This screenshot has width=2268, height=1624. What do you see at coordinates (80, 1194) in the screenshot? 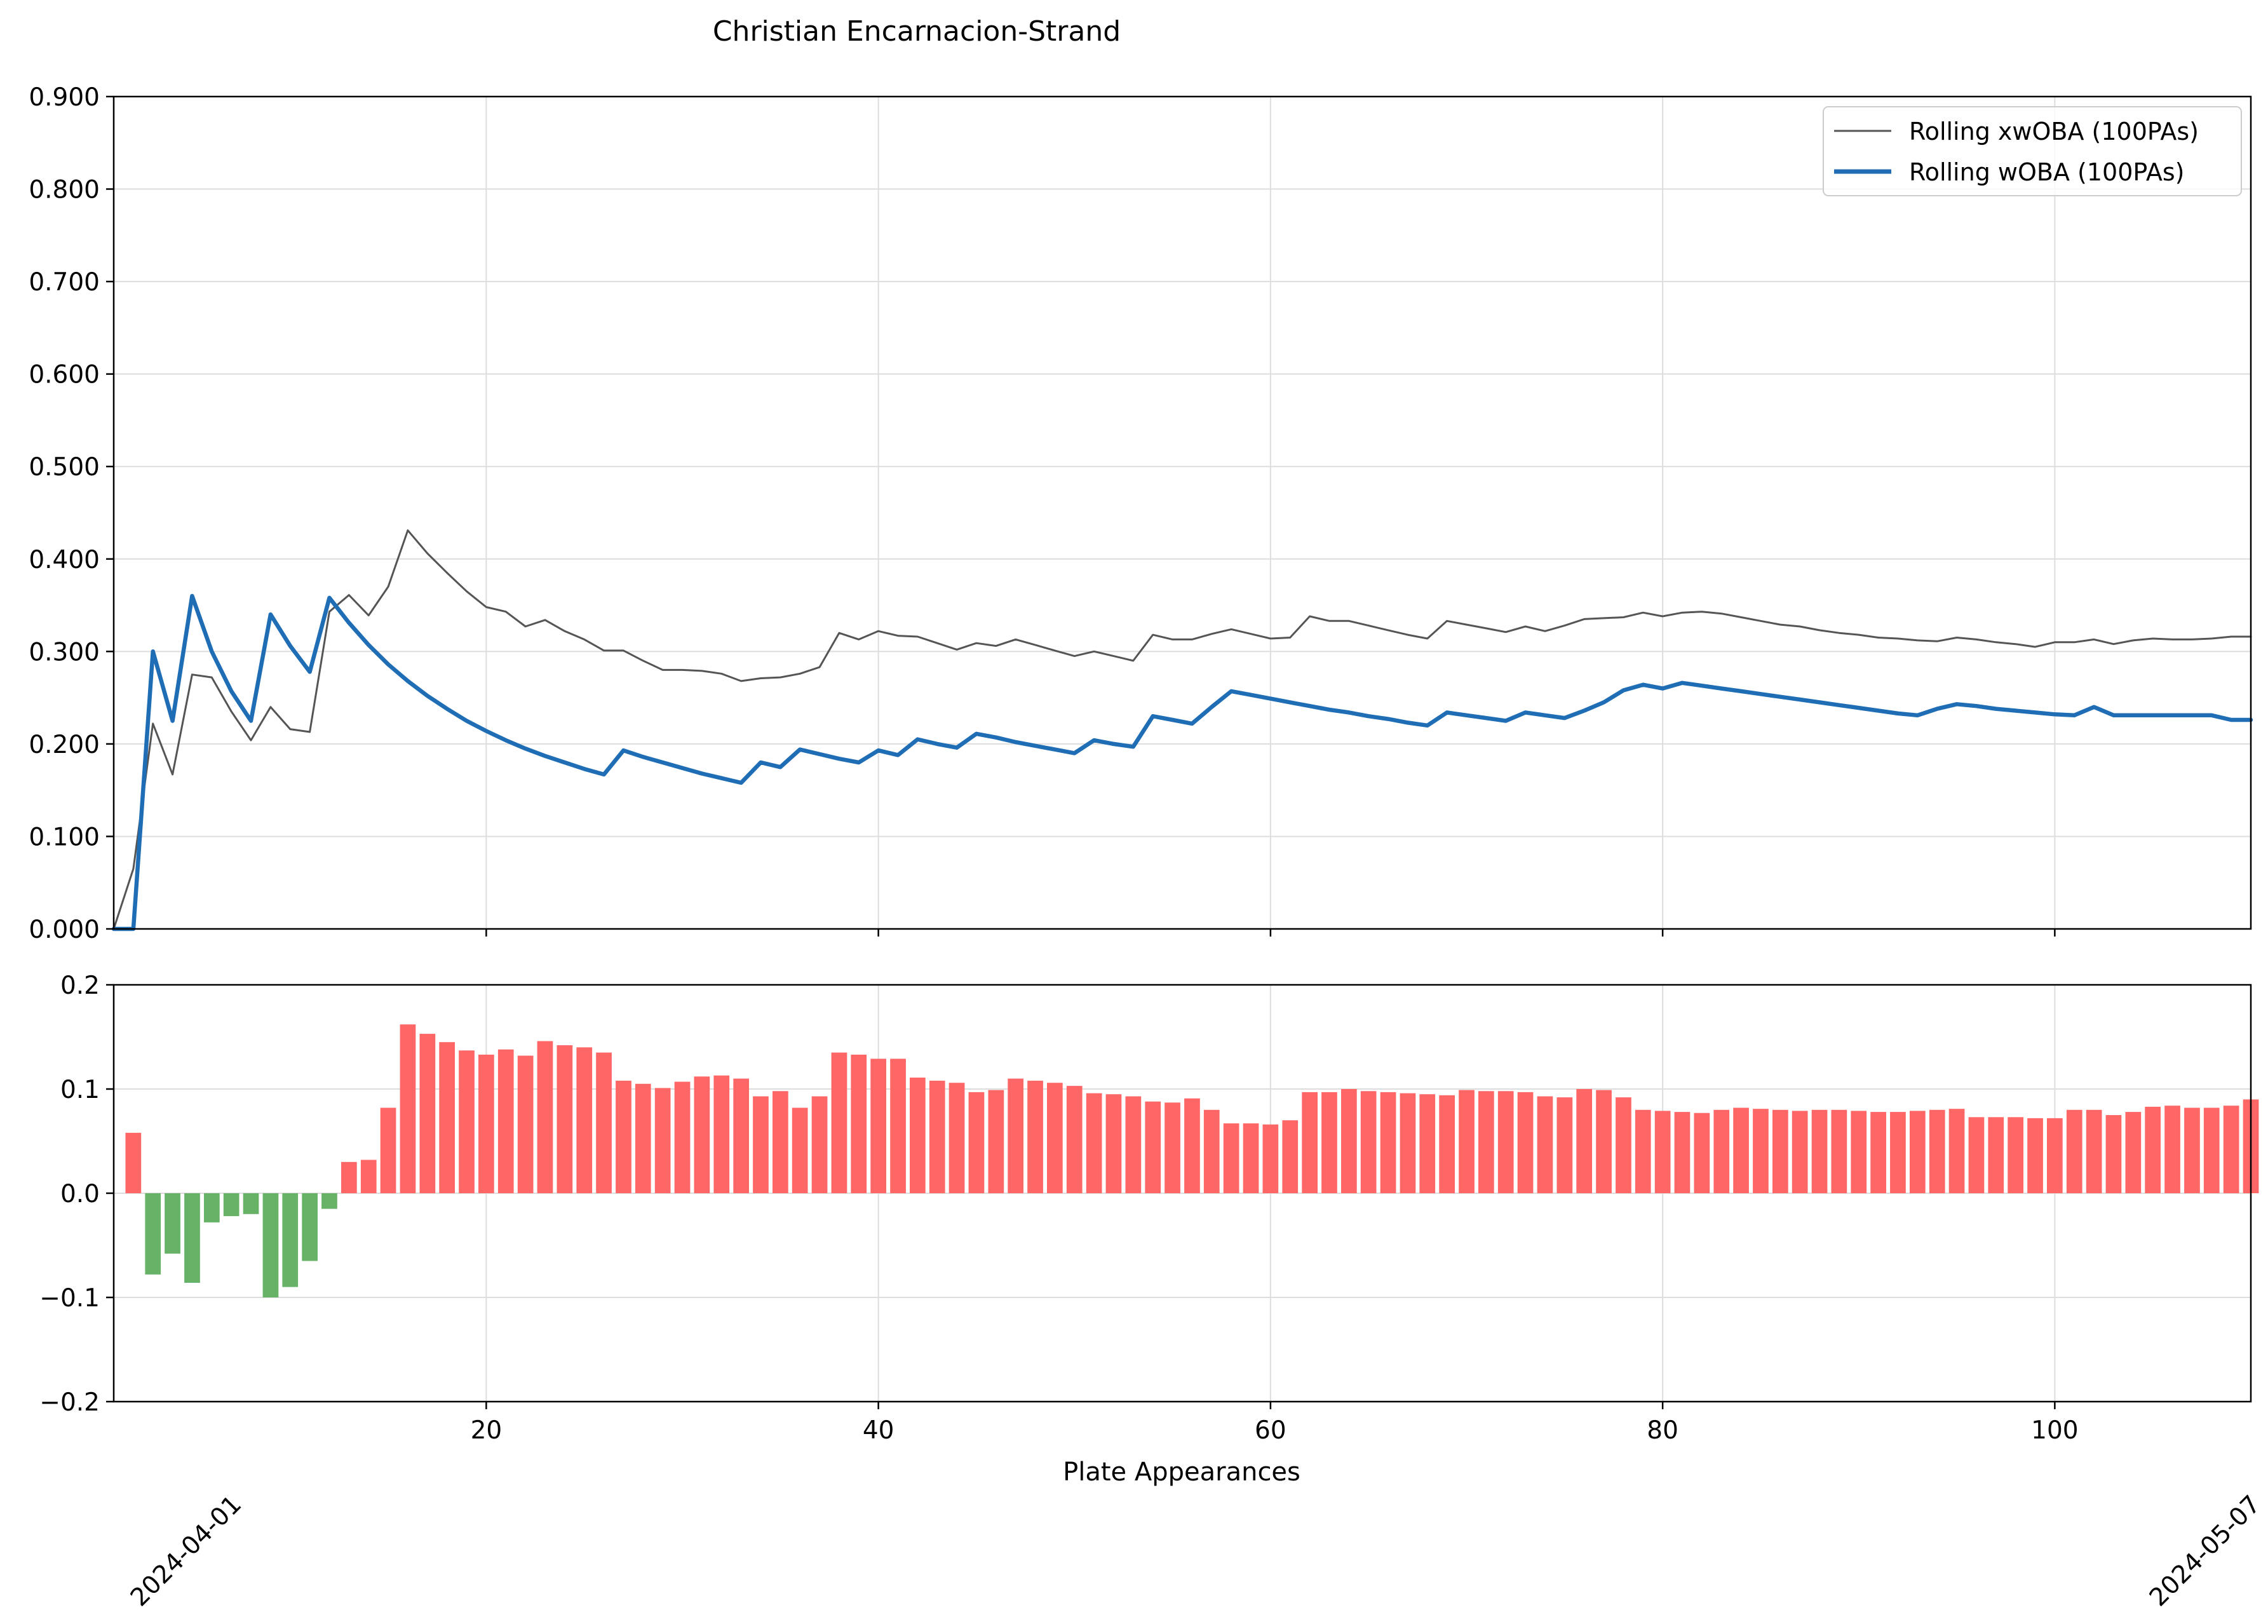
I see `bottom-ytick-label: 0.0` at bounding box center [80, 1194].